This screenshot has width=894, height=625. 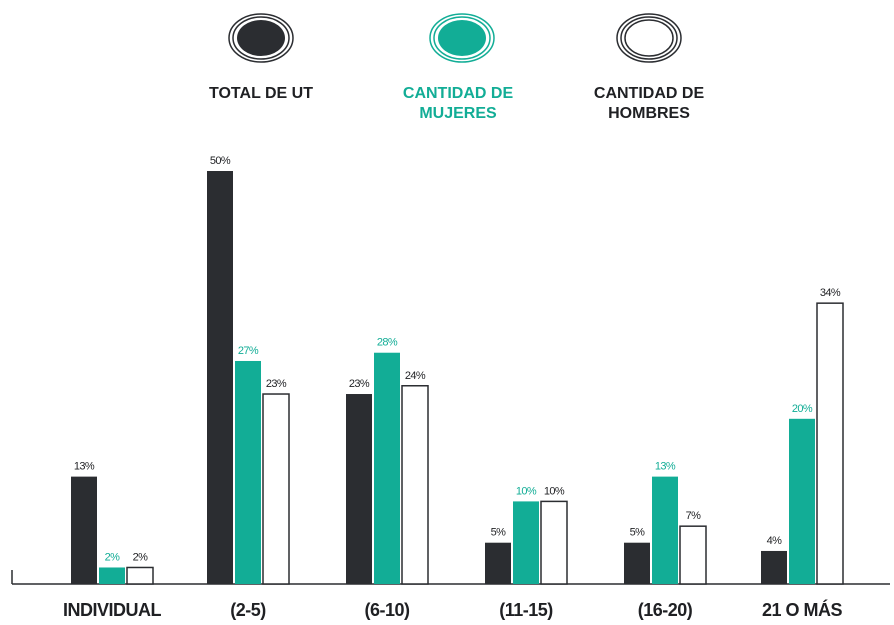 What do you see at coordinates (649, 103) in the screenshot?
I see `legend-label-hombres: CANTIDAD DE HOMBRES` at bounding box center [649, 103].